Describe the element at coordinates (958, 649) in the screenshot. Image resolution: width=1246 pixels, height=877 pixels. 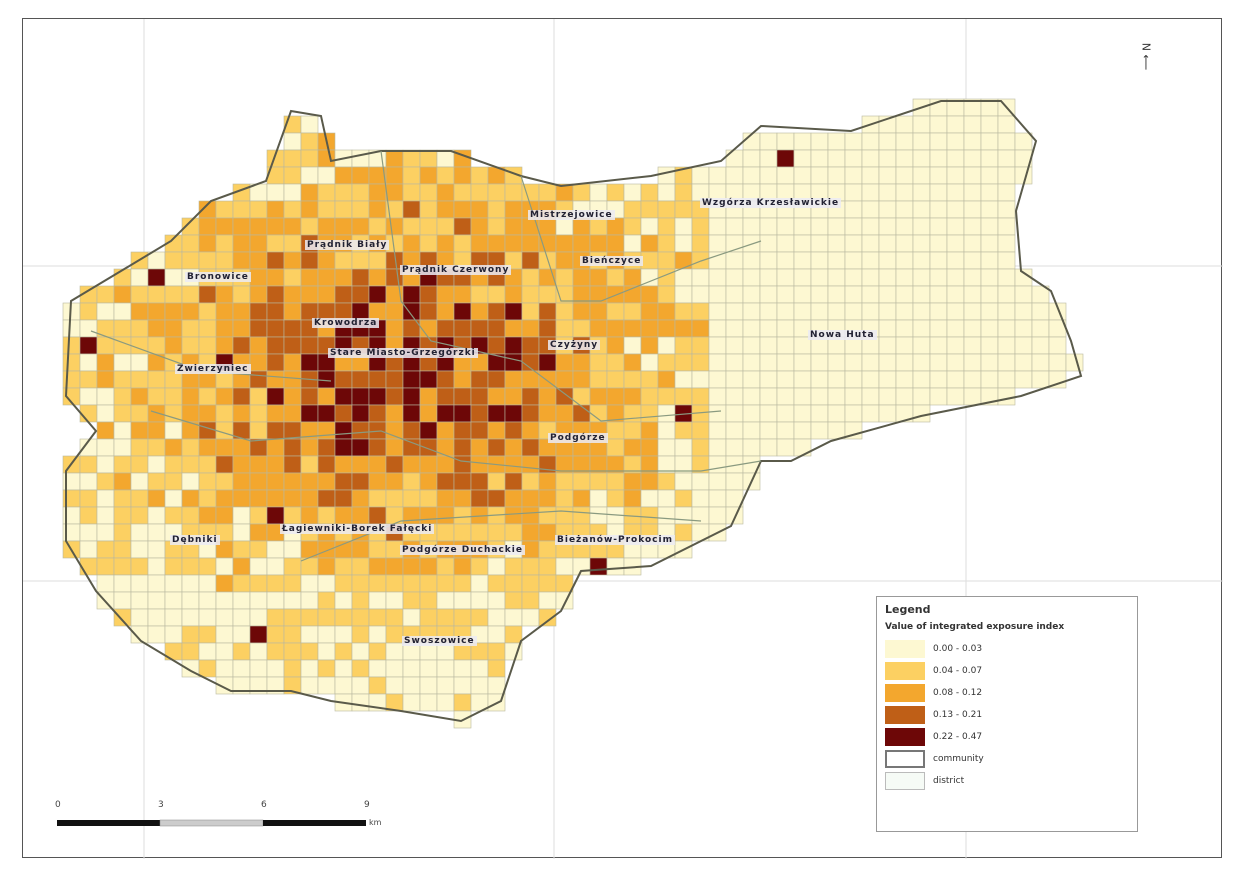
I see `legend-label: 0.00 - 0.03` at that location.